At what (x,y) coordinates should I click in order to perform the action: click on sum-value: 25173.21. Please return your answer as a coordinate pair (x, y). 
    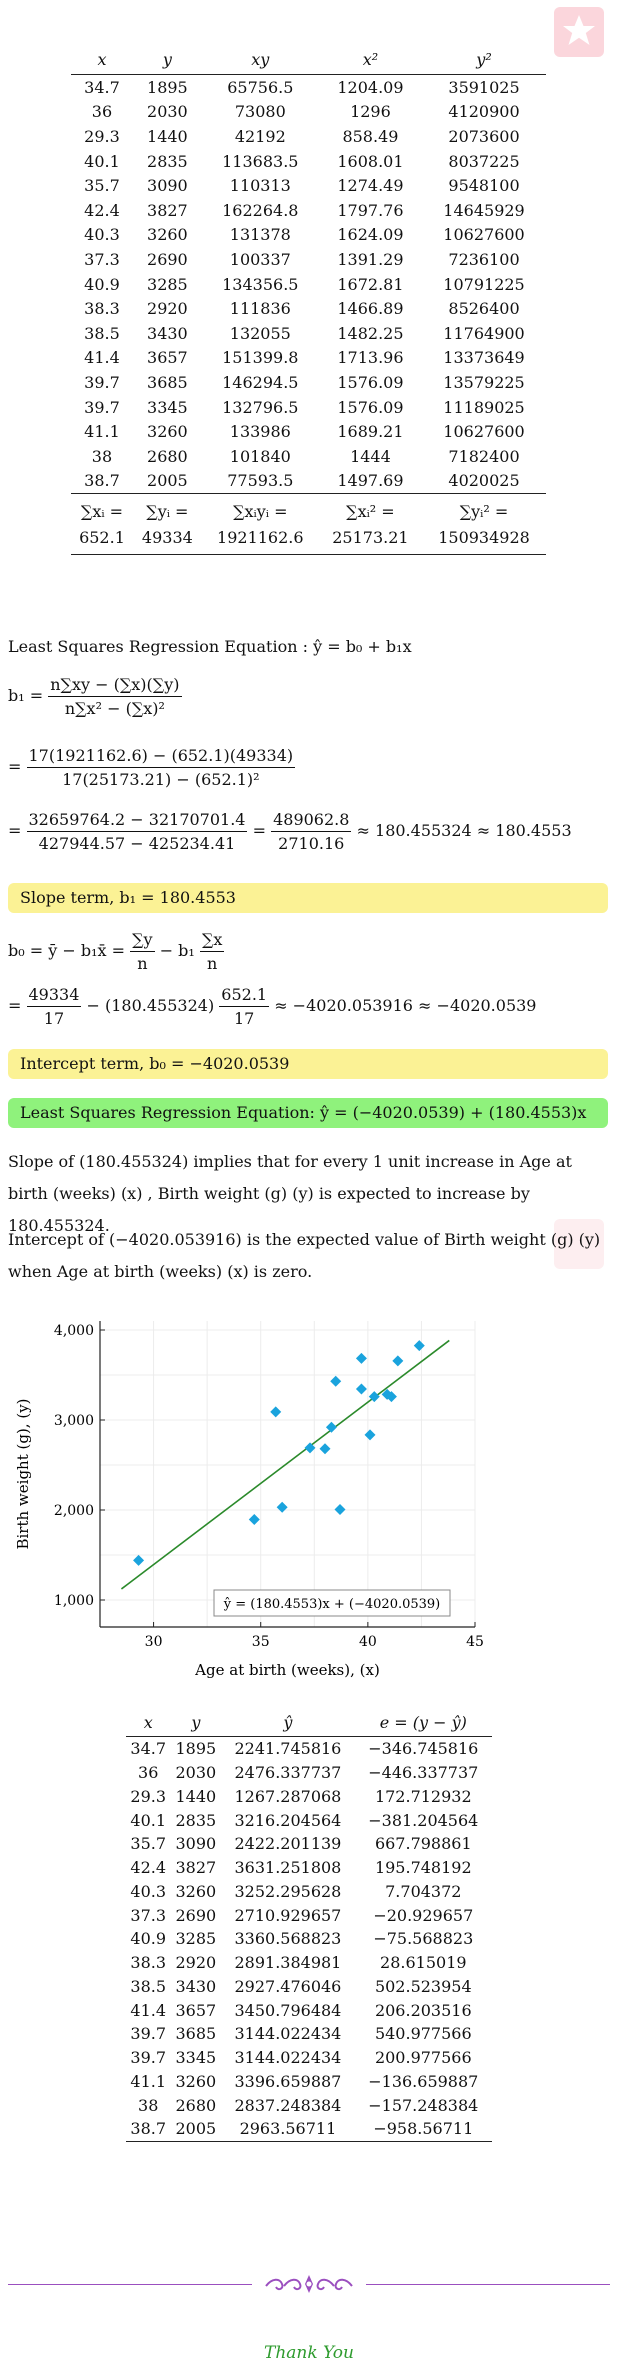
    Looking at the image, I should click on (370, 540).